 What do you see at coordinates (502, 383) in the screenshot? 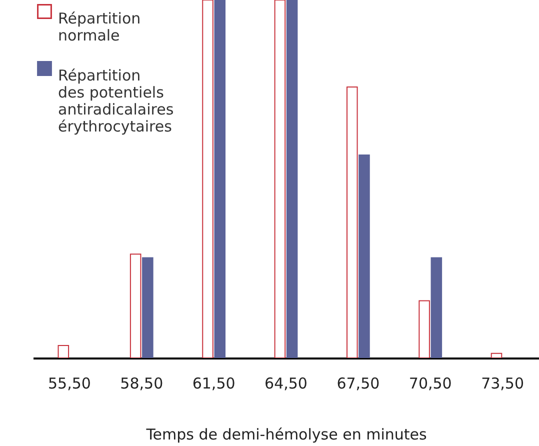
I see `x-tick-label: 73,50` at bounding box center [502, 383].